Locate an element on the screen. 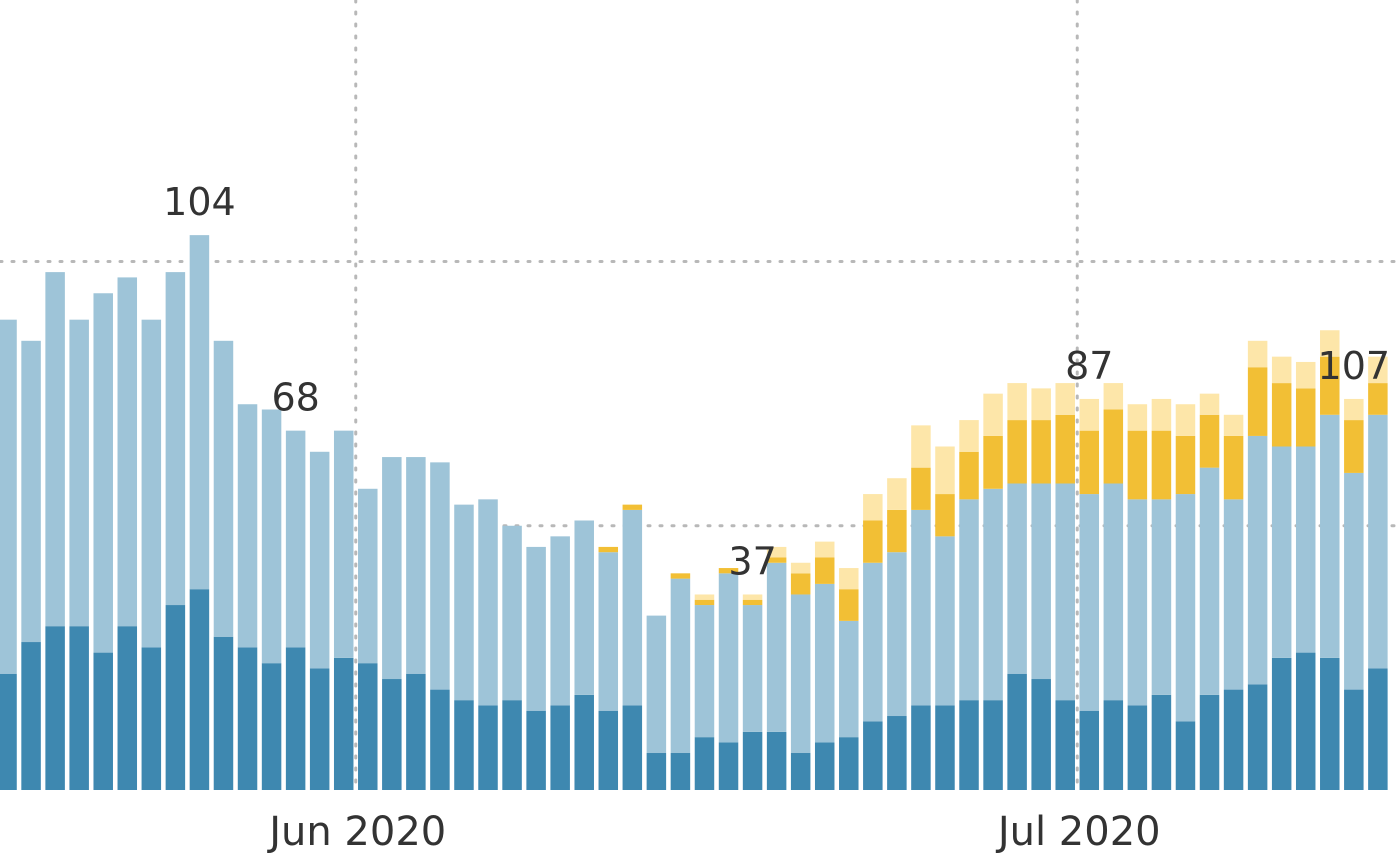 This screenshot has height=864, width=1400. data-label-107: 107 is located at coordinates (1354, 366).